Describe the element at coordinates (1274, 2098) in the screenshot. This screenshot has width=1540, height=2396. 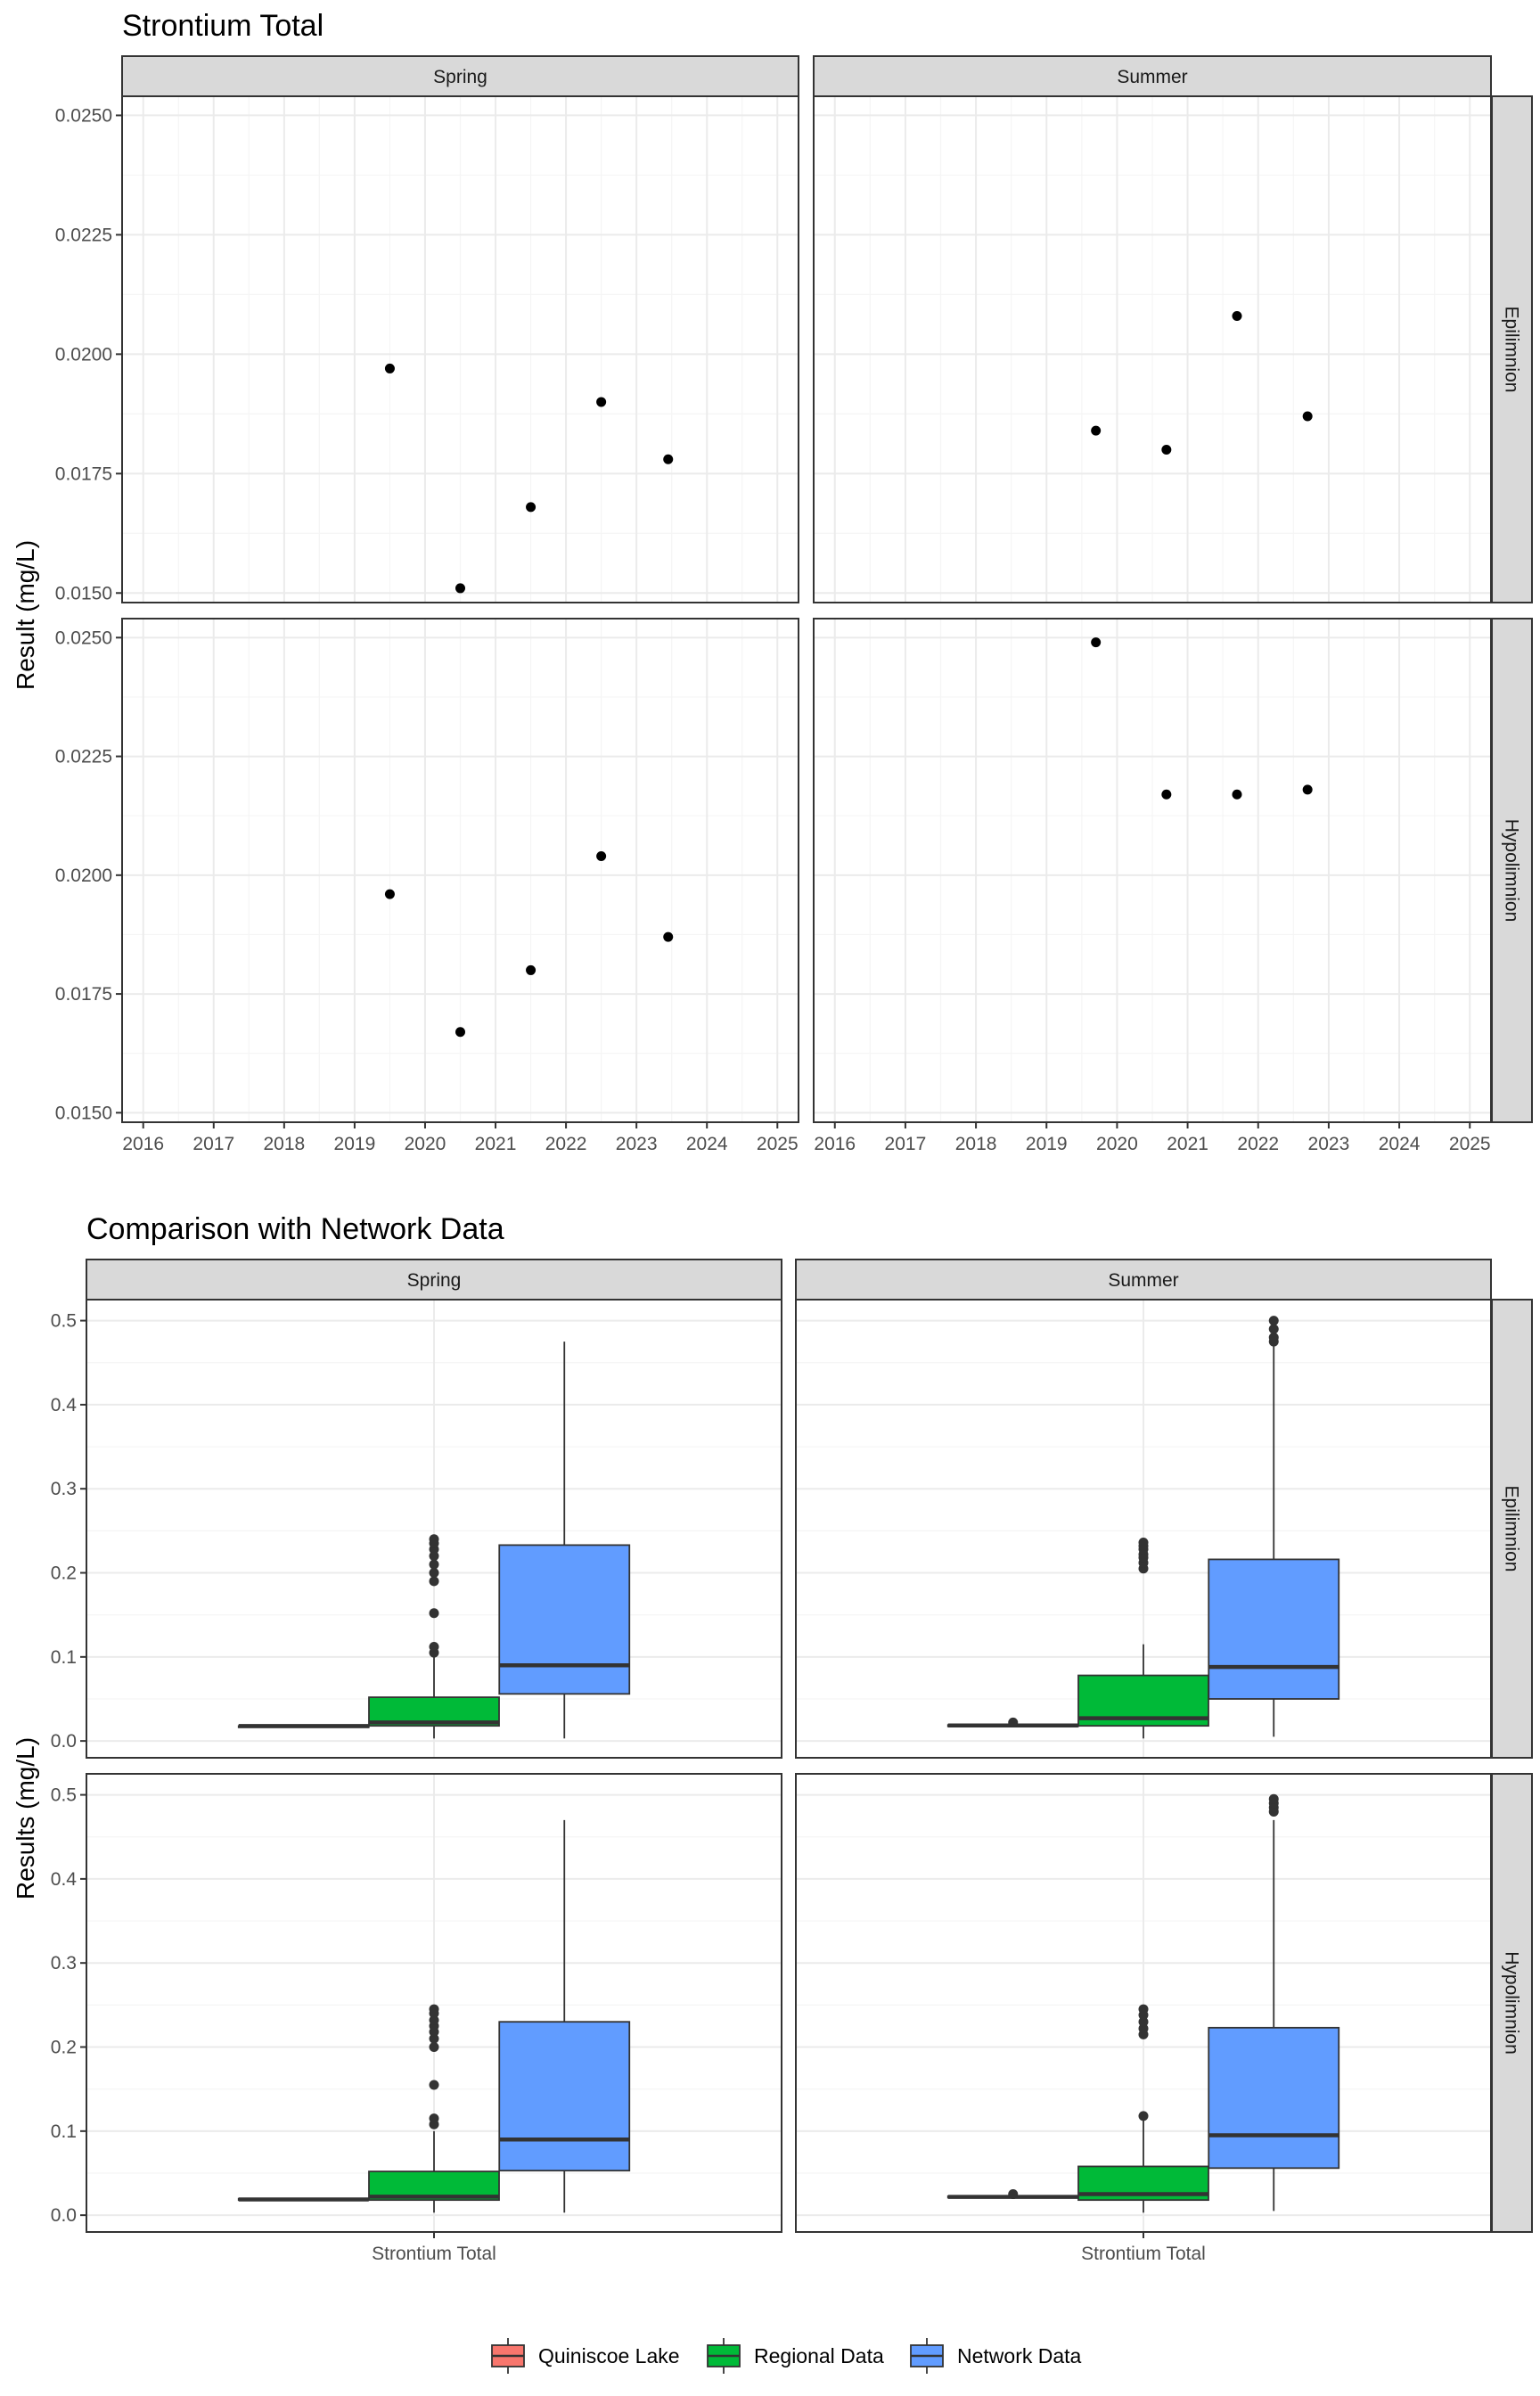
I see `box-body` at that location.